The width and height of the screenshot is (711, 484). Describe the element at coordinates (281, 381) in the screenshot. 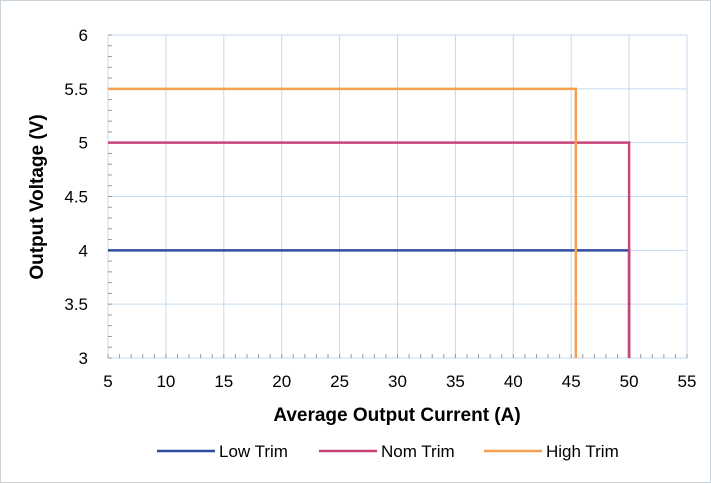

I see `x-tick-label: 20` at that location.